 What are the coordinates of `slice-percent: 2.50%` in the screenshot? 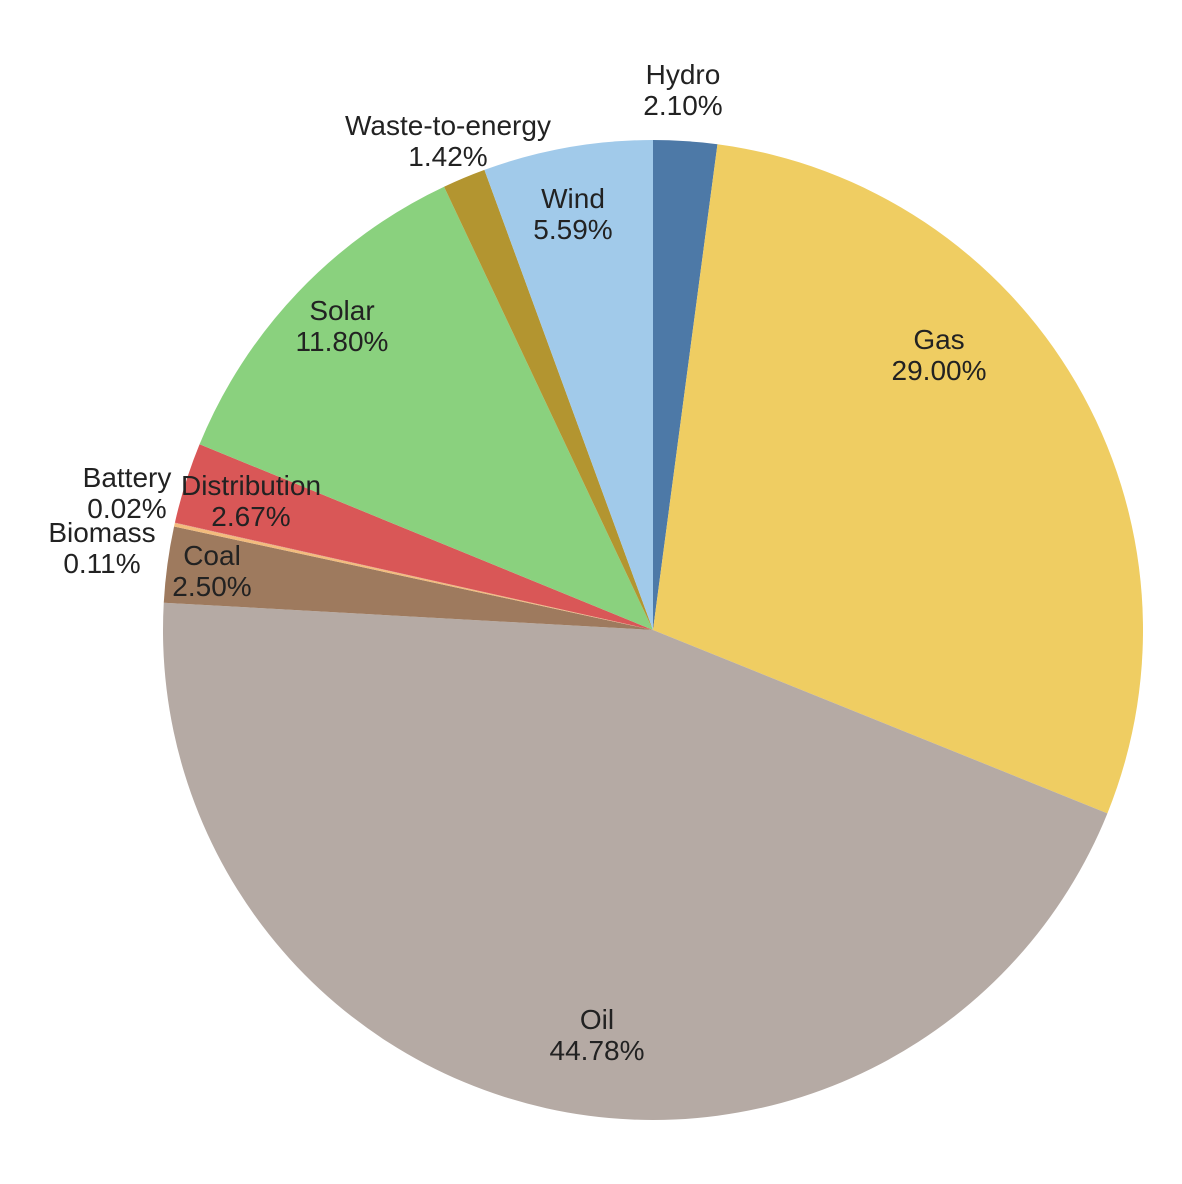 It's located at (211, 586).